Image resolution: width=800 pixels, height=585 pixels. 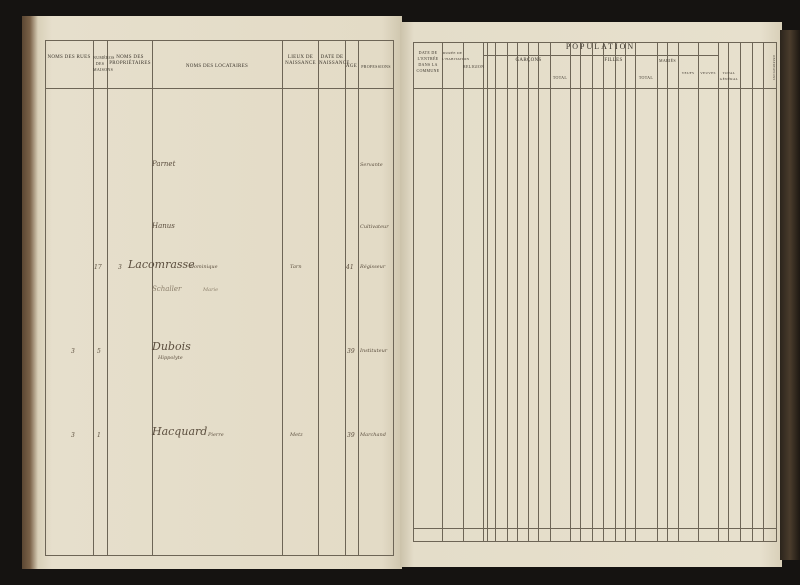 What do you see at coordinates (667, 60) in the screenshot?
I see `header-married: Mariés` at bounding box center [667, 60].